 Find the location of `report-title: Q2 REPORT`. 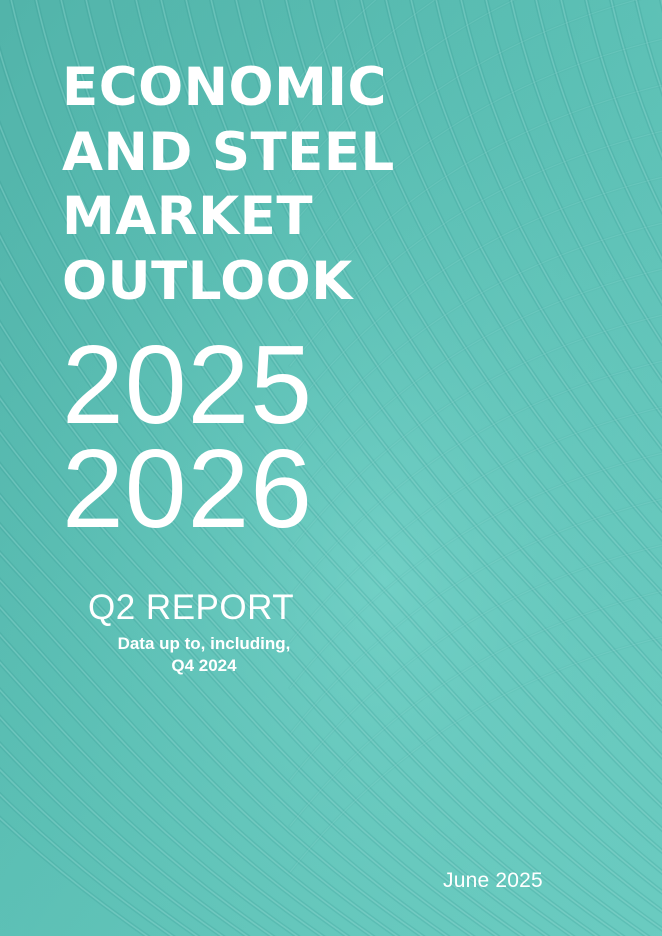

report-title: Q2 REPORT is located at coordinates (191, 607).